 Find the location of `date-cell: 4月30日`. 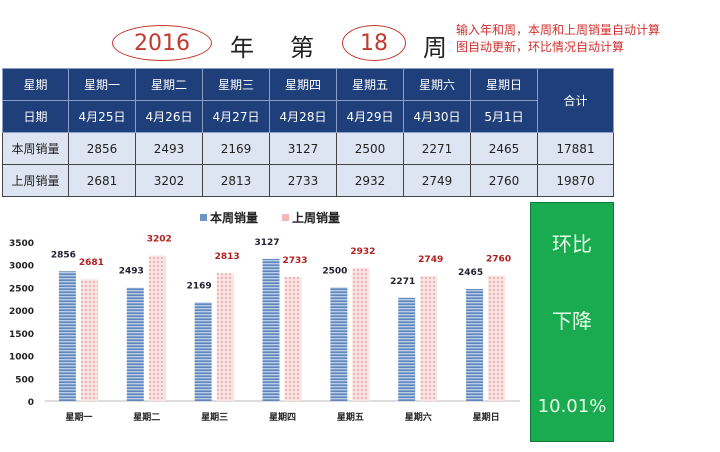

date-cell: 4月30日 is located at coordinates (437, 116).